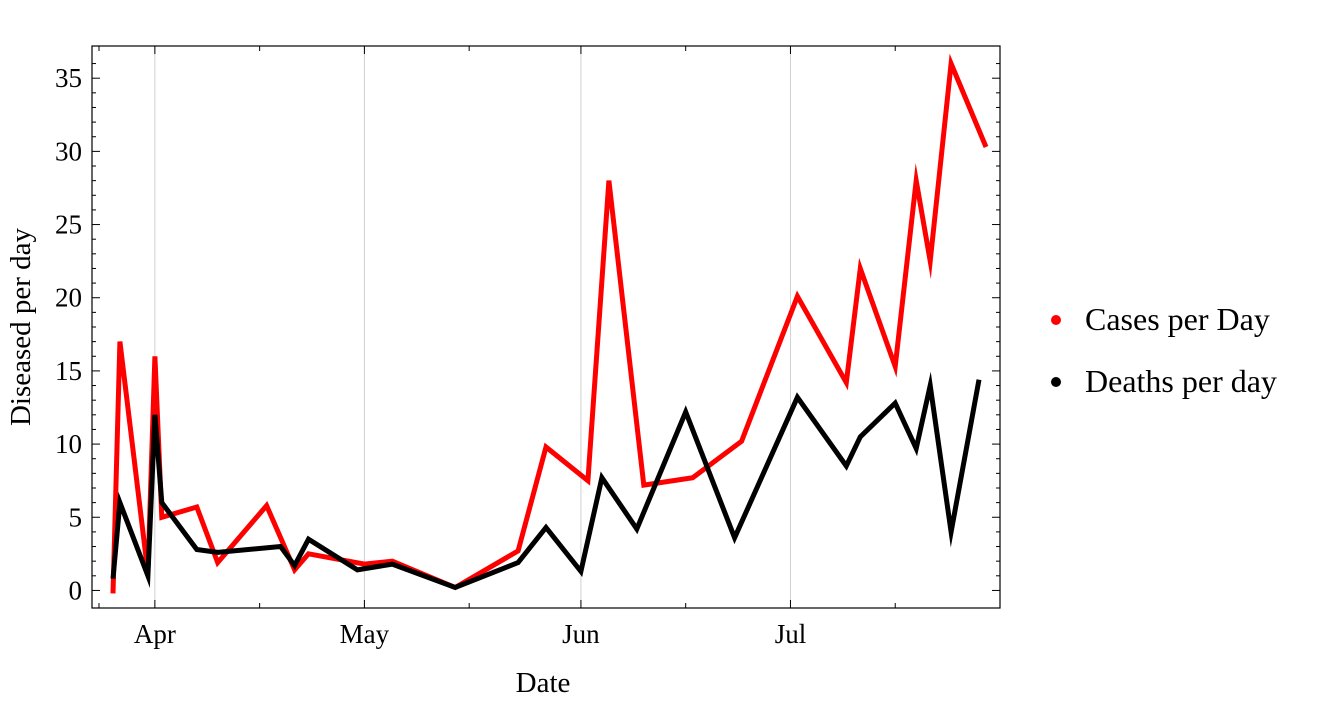  Describe the element at coordinates (68, 371) in the screenshot. I see `y-tick-label: 15` at that location.